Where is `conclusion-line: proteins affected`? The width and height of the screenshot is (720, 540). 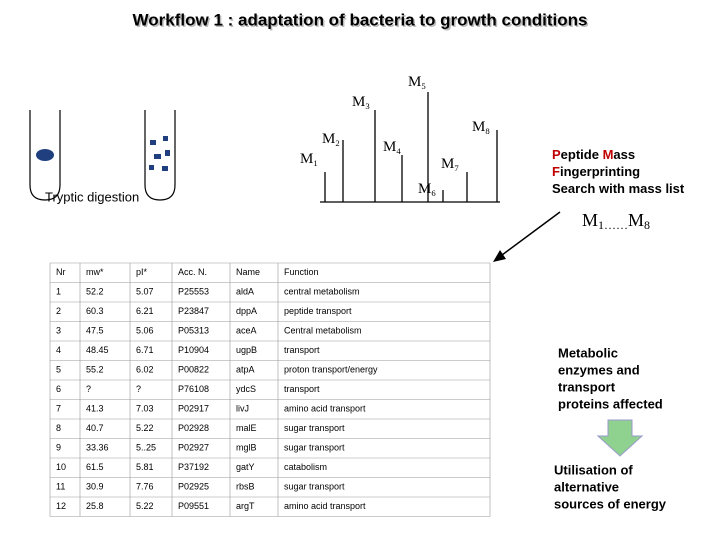 conclusion-line: proteins affected is located at coordinates (610, 403).